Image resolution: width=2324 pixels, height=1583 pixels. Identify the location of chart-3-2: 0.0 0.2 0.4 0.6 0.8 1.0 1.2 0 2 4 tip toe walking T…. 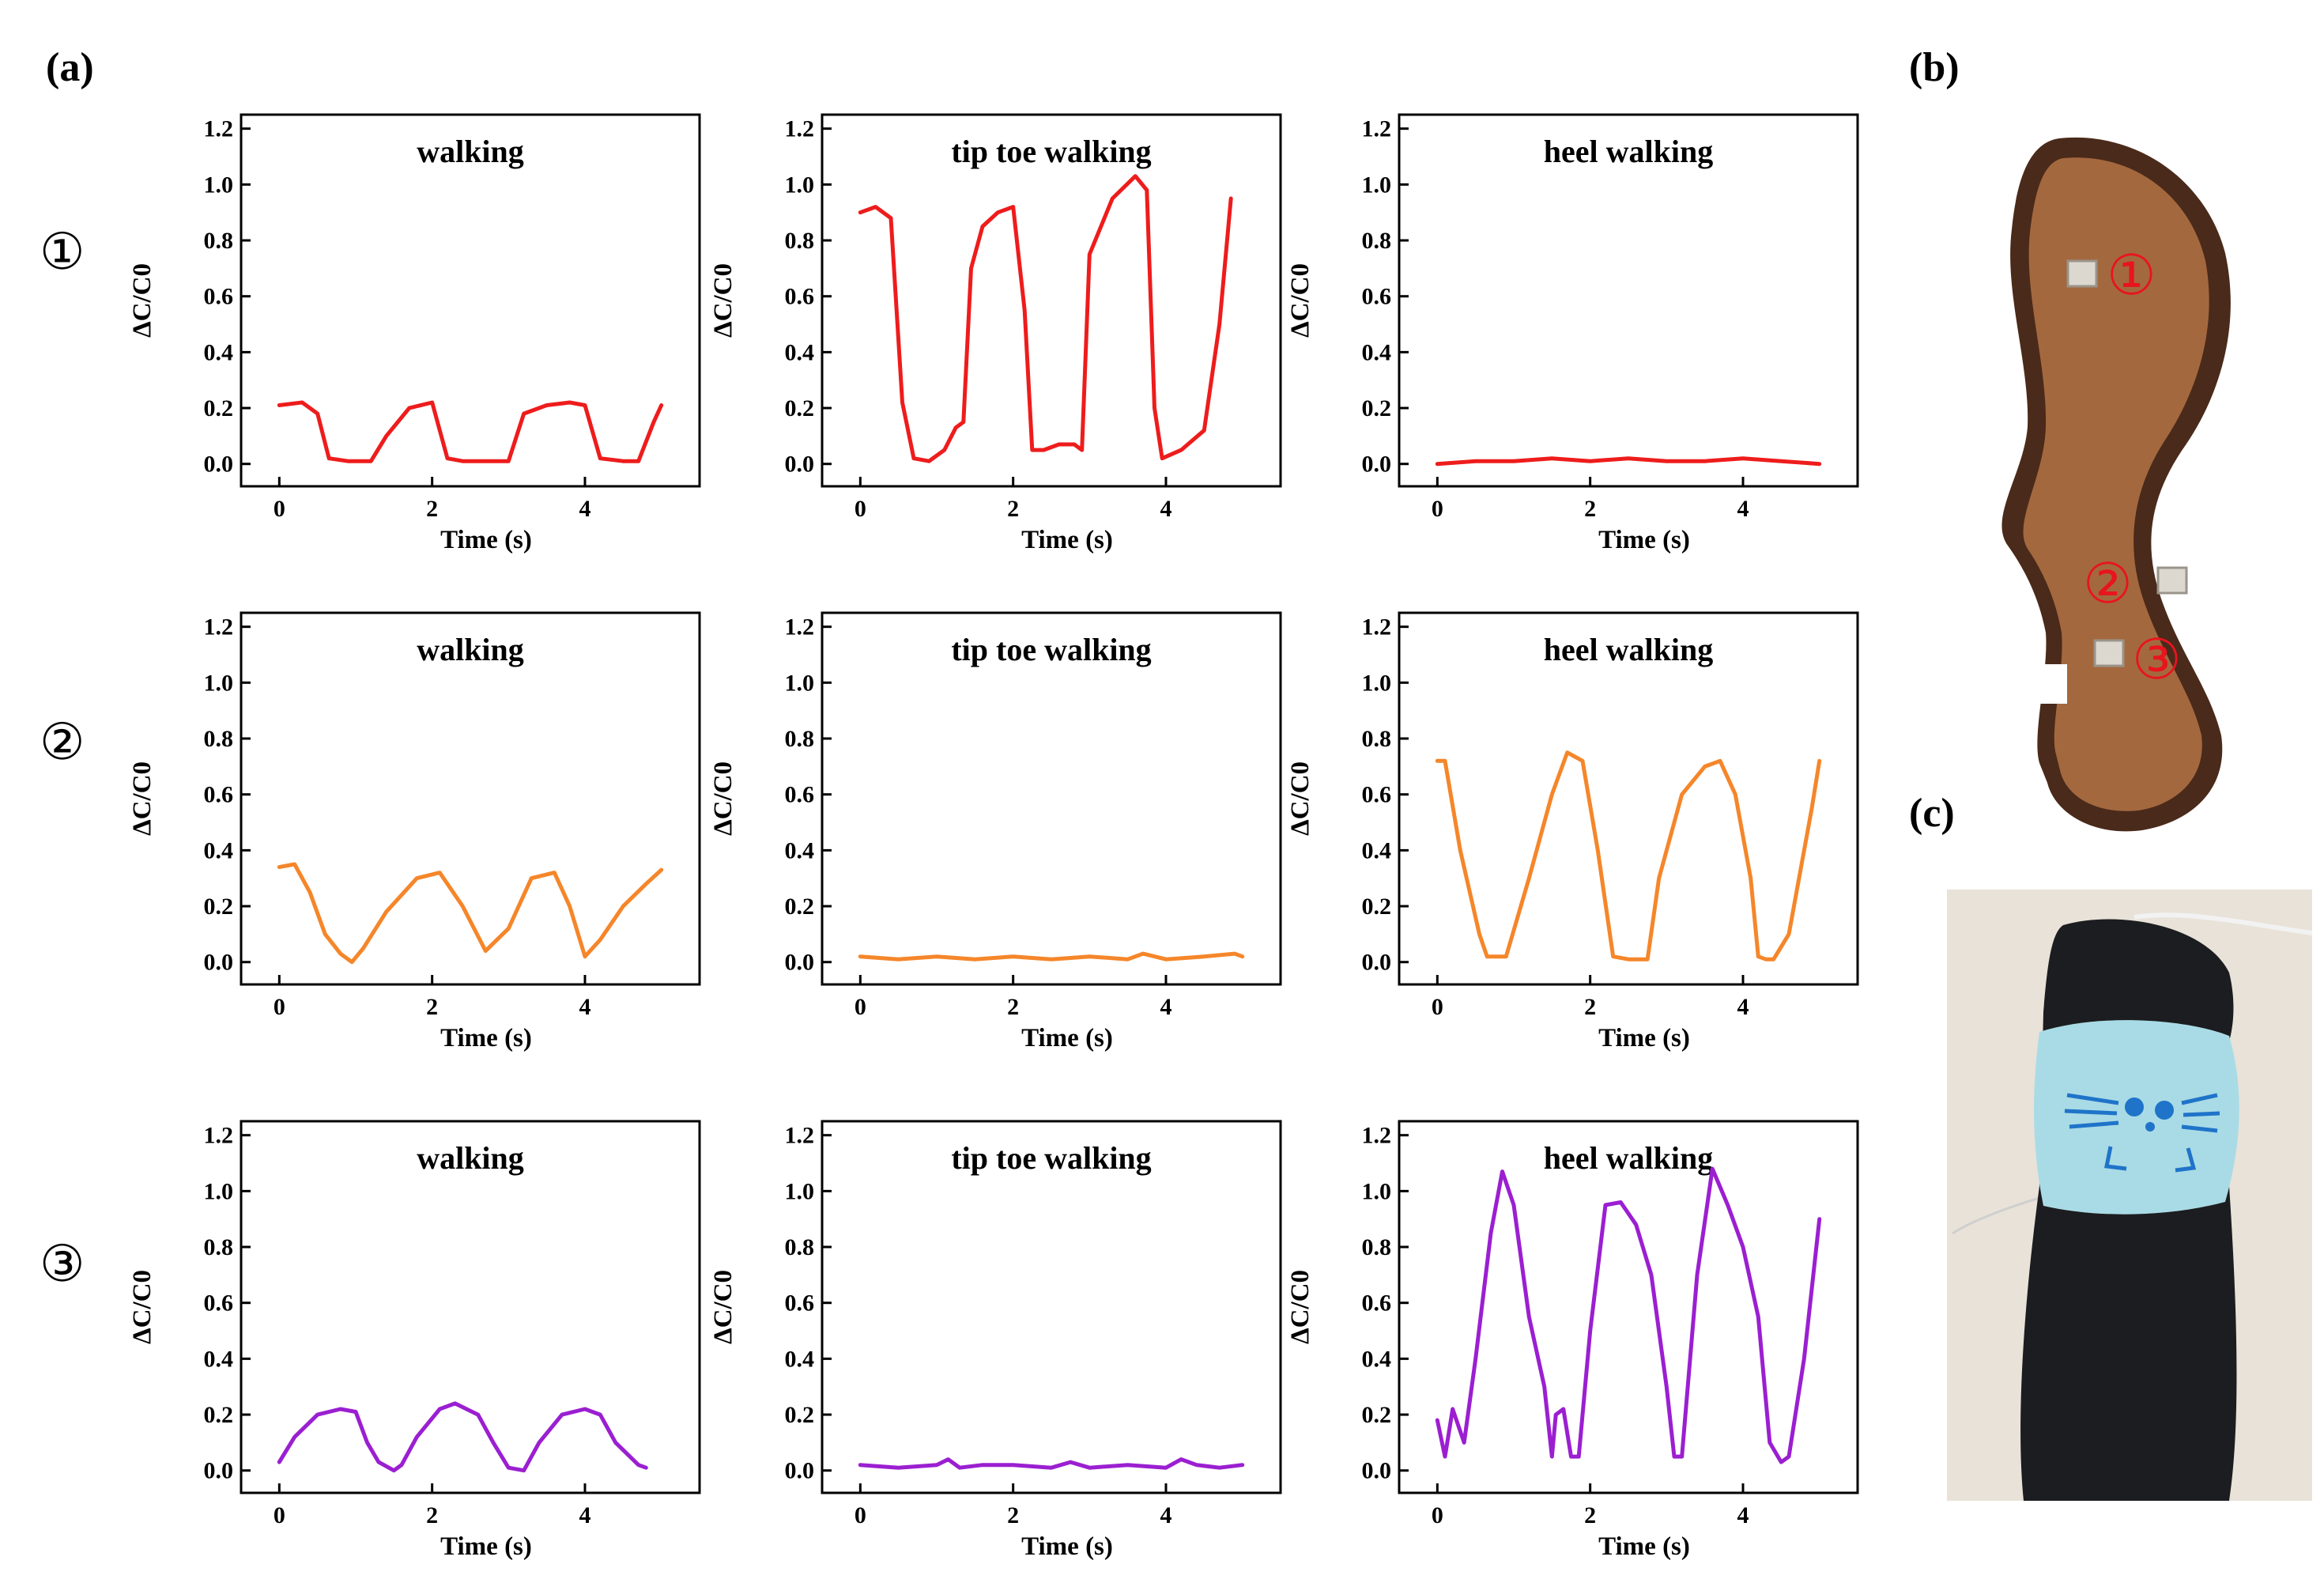
(995, 1340).